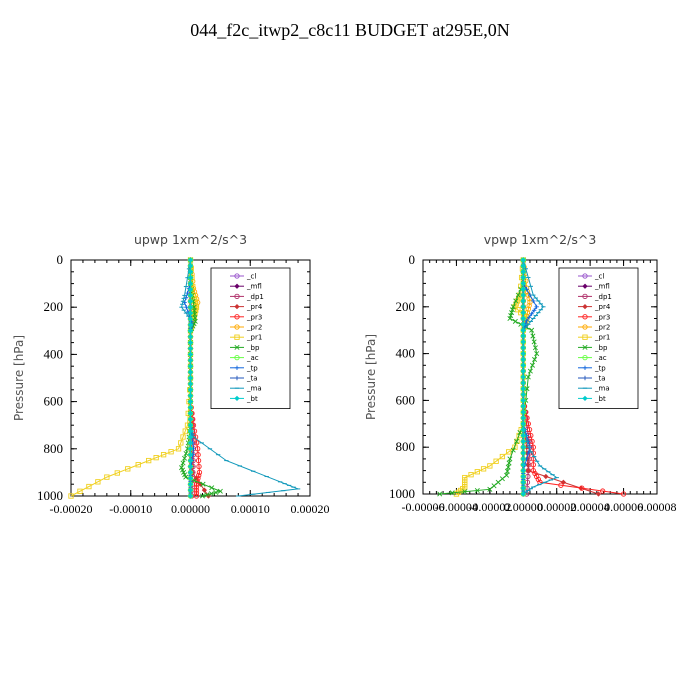 The height and width of the screenshot is (700, 700). Describe the element at coordinates (190, 239) in the screenshot. I see `panel-title: upwp 1xm^2/s^3` at that location.